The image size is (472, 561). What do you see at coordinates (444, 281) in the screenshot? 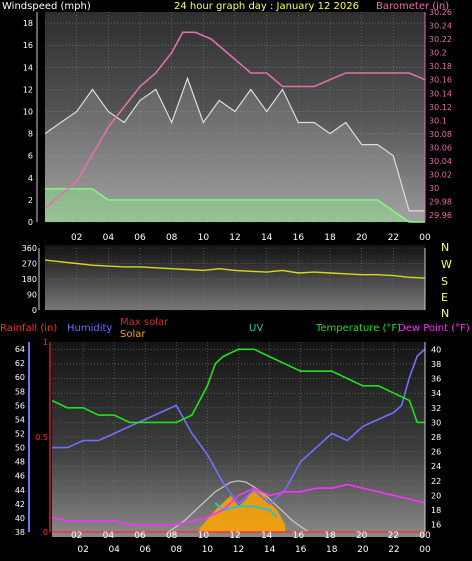
I see `compass-s: S` at bounding box center [444, 281].